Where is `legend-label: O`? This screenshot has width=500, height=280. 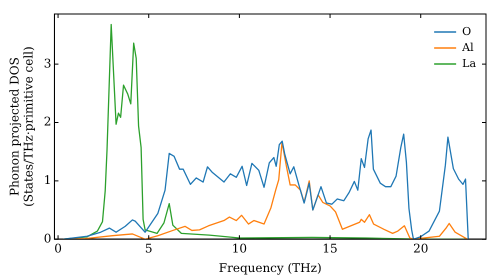
legend-label: O is located at coordinates (467, 31).